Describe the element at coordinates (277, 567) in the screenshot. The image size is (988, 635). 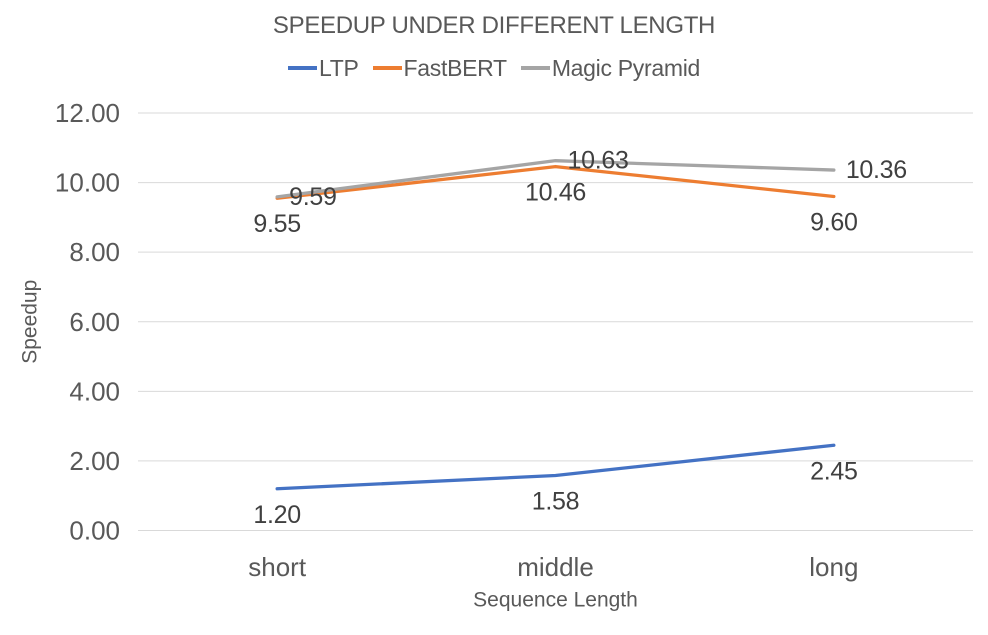
I see `x-tick-label: short` at that location.